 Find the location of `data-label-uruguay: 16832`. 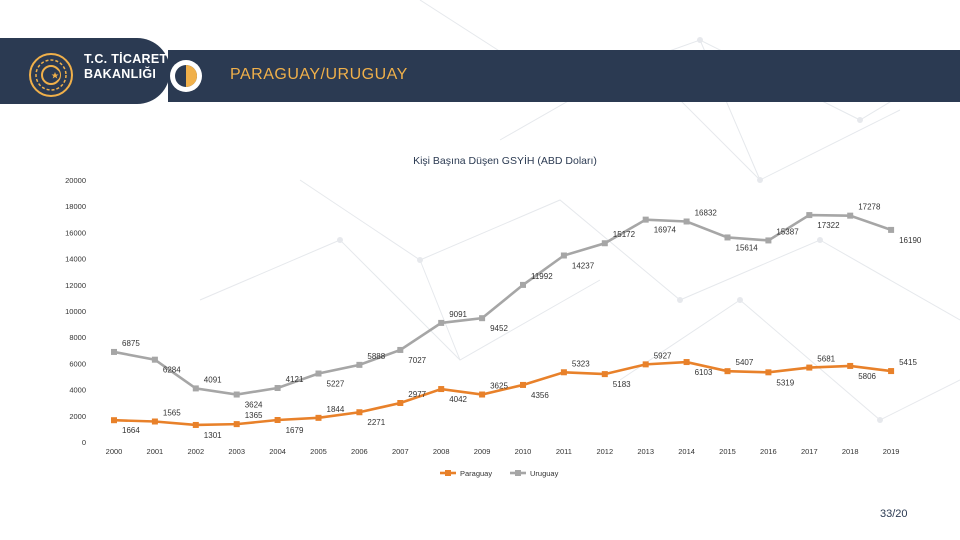

data-label-uruguay: 16832 is located at coordinates (706, 213).